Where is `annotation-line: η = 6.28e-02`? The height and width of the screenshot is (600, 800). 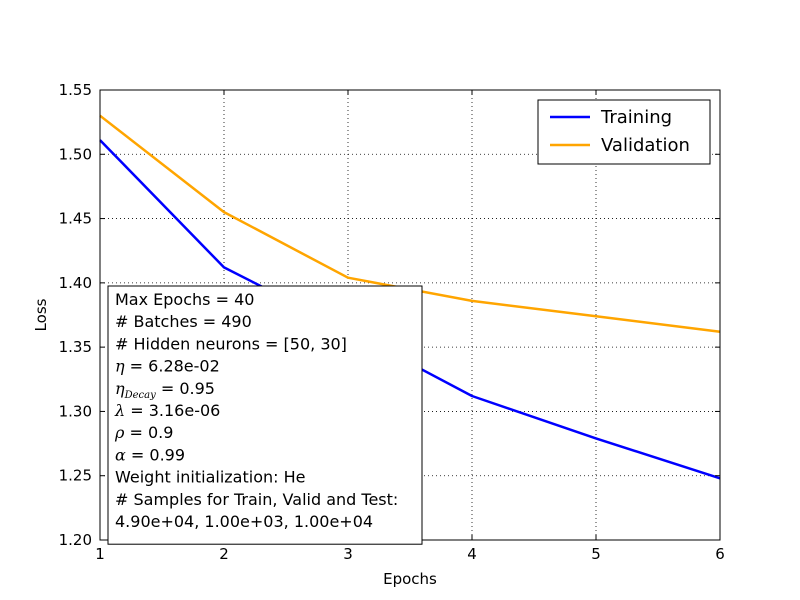
annotation-line: η = 6.28e-02 is located at coordinates (167, 366).